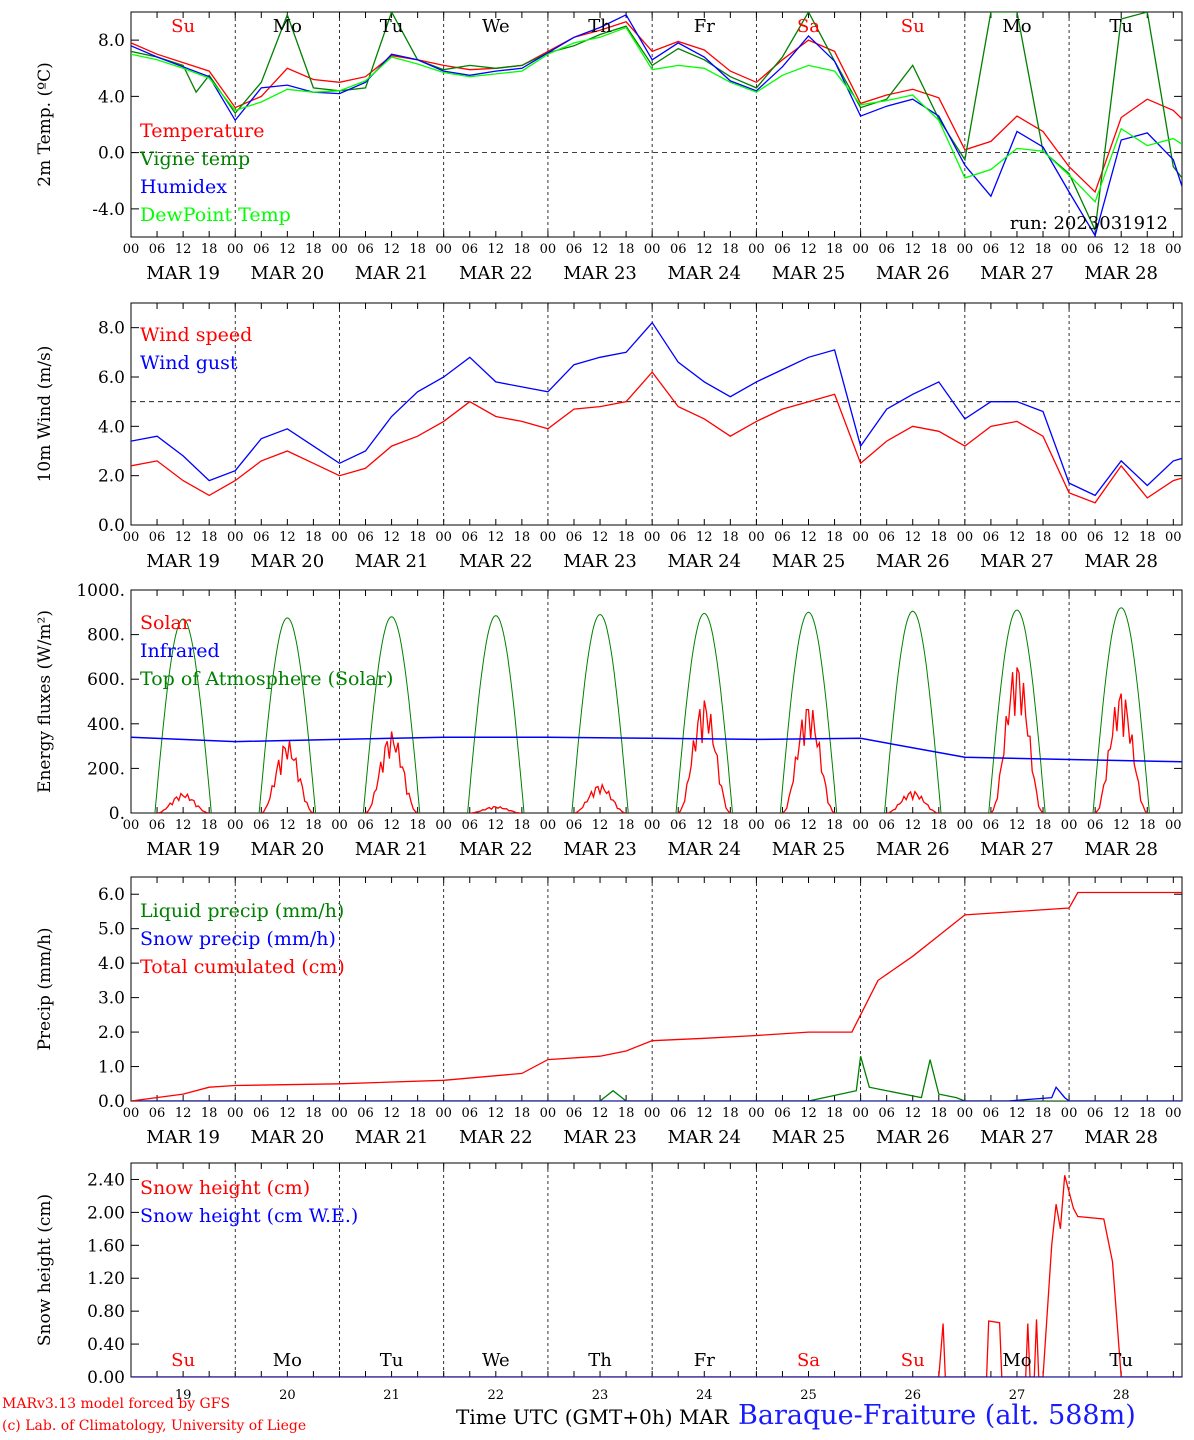 The width and height of the screenshot is (1194, 1440). I want to click on day-name: Sa, so click(808, 26).